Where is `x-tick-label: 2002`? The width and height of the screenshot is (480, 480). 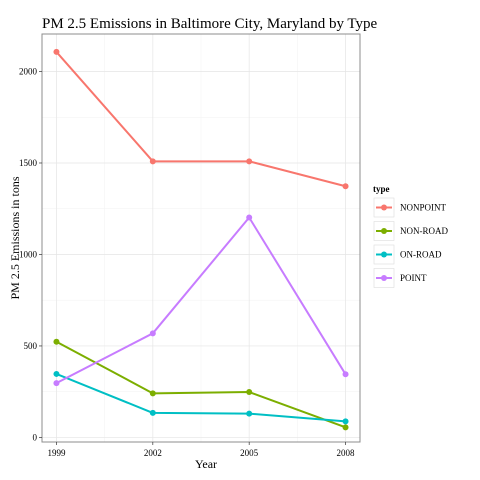
x-tick-label: 2002 is located at coordinates (153, 453).